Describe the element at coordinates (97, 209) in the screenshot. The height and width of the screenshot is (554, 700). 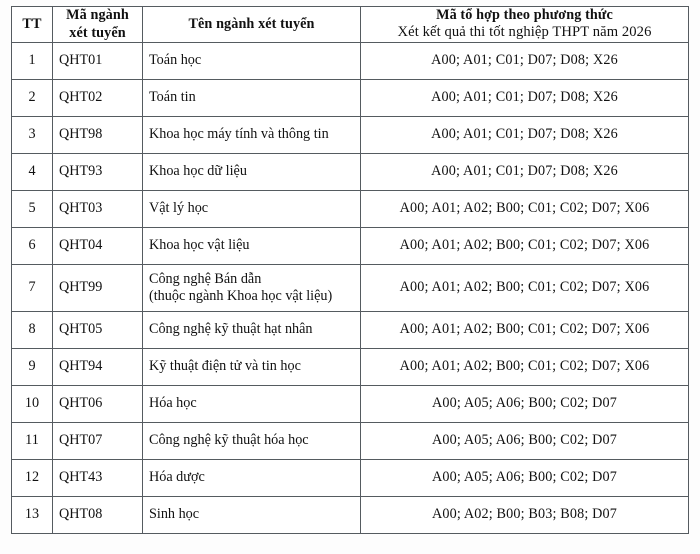
I see `cell-major-code: QHT03` at that location.